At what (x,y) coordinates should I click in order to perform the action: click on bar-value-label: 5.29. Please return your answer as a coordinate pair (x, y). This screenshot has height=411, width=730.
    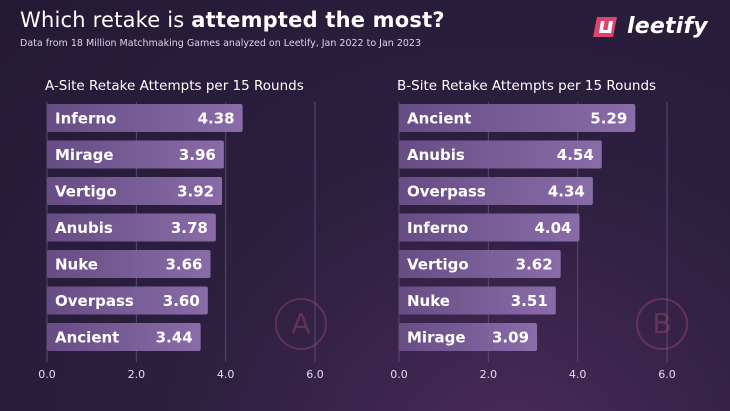
    Looking at the image, I should click on (608, 119).